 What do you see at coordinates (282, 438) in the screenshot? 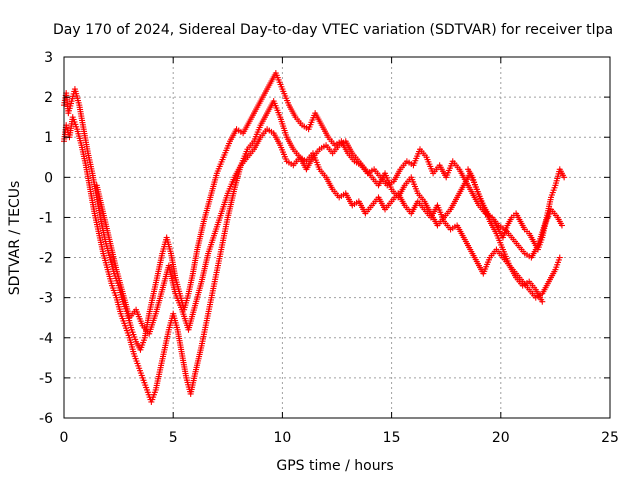
I see `x-tick-label: 10` at bounding box center [282, 438].